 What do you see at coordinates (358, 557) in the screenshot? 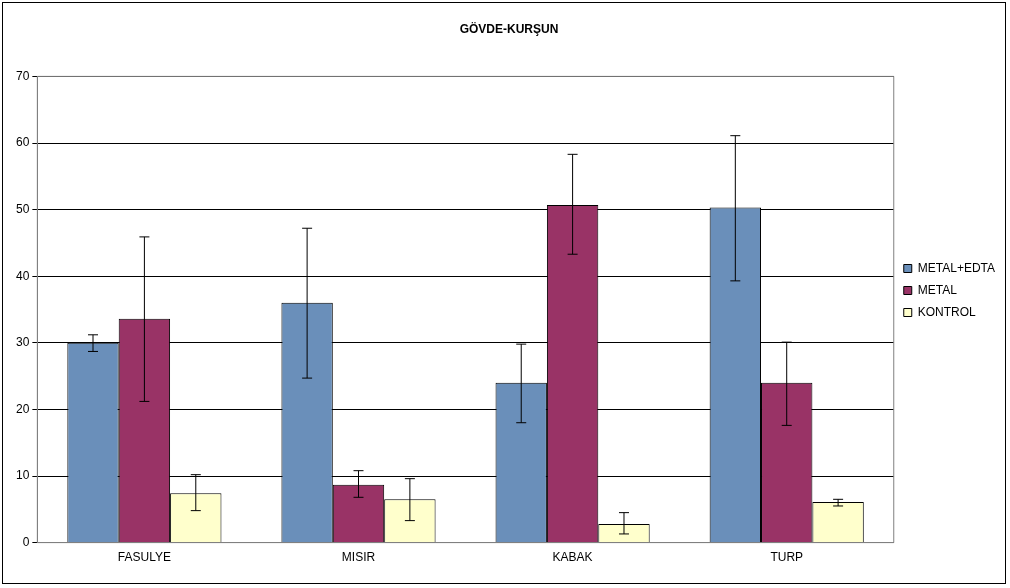
I see `x-tick-label: MISIR` at bounding box center [358, 557].